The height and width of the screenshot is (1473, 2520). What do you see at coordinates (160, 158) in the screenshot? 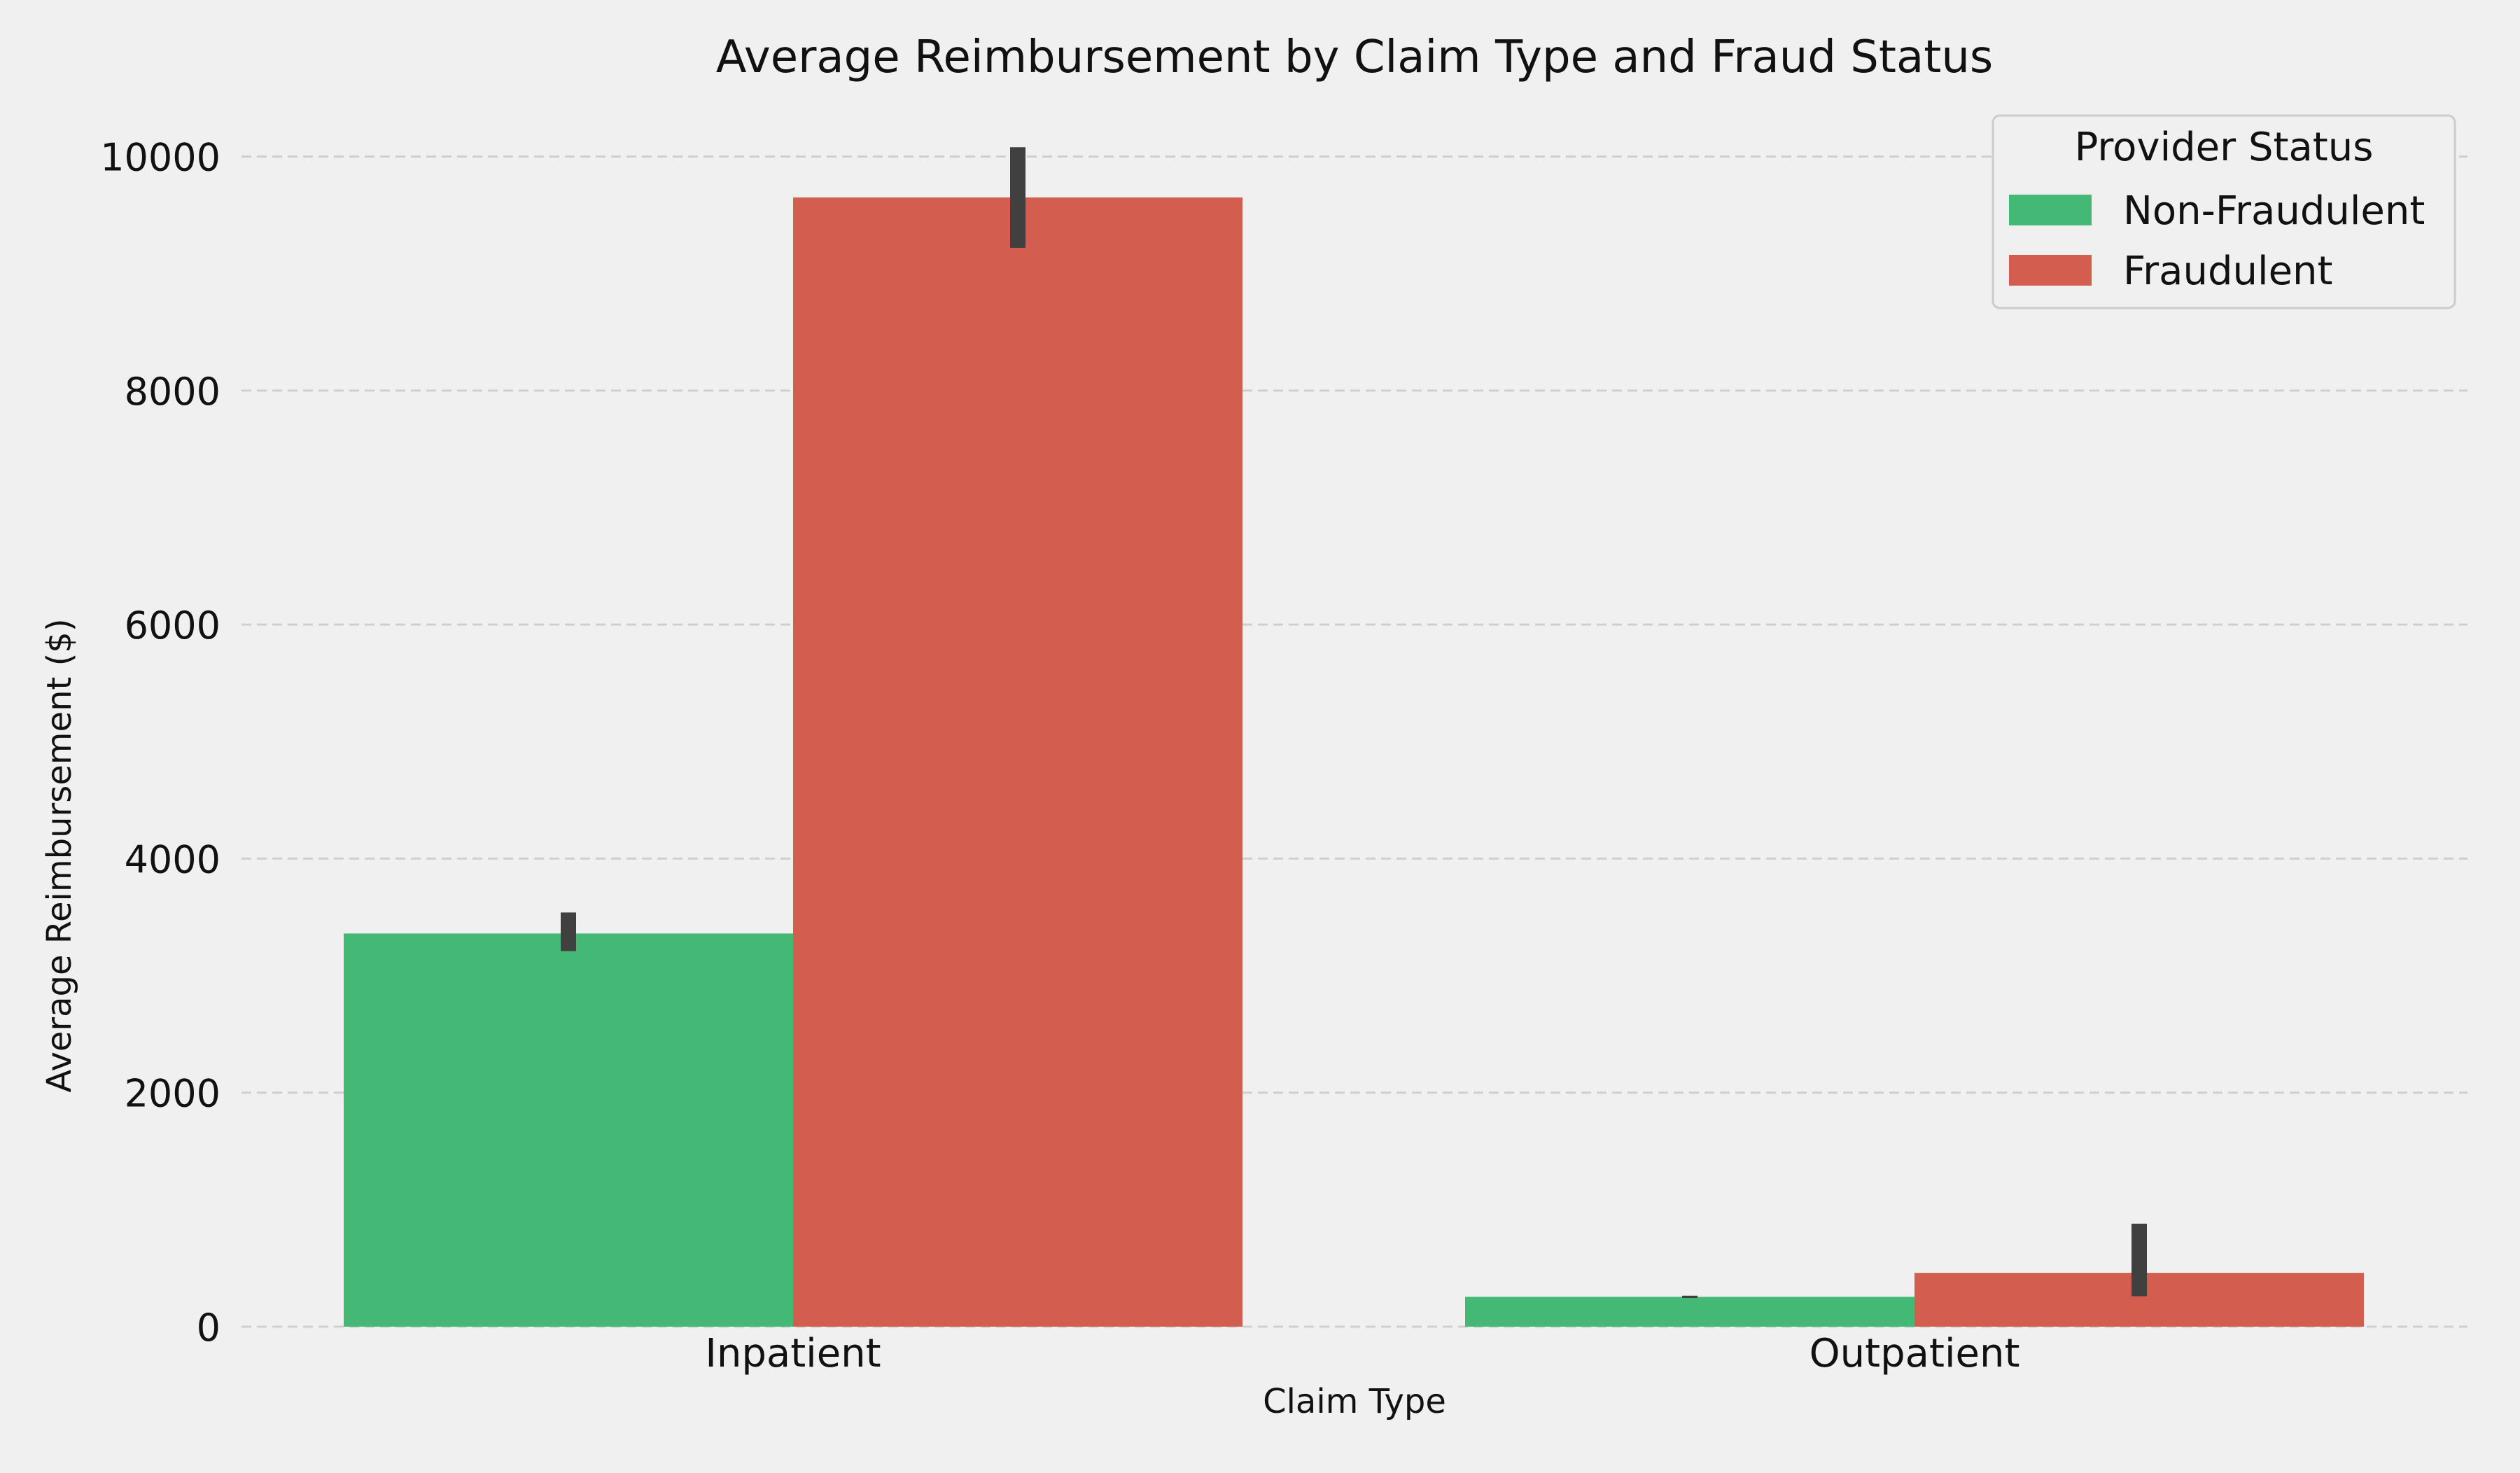
I see `y-tick-label: 10000` at bounding box center [160, 158].